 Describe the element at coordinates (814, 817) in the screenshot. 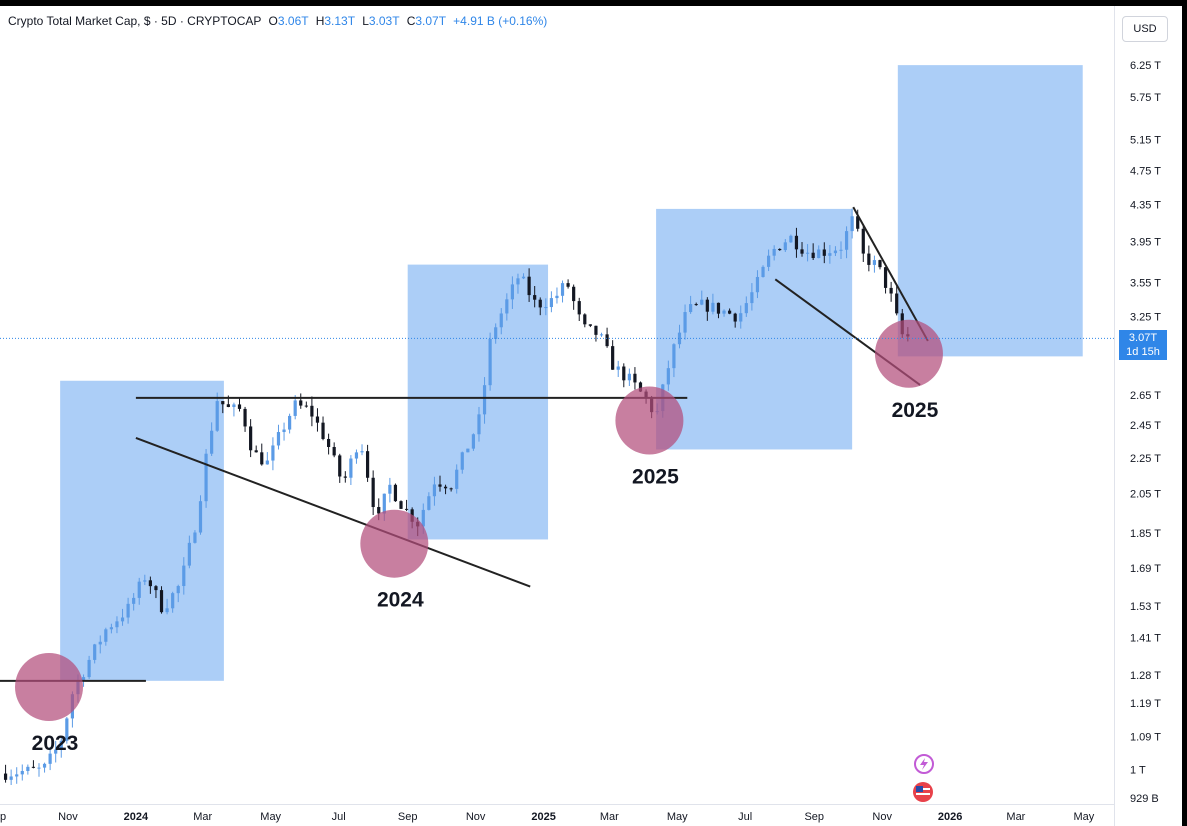

I see `time-tick-label: Sep` at that location.